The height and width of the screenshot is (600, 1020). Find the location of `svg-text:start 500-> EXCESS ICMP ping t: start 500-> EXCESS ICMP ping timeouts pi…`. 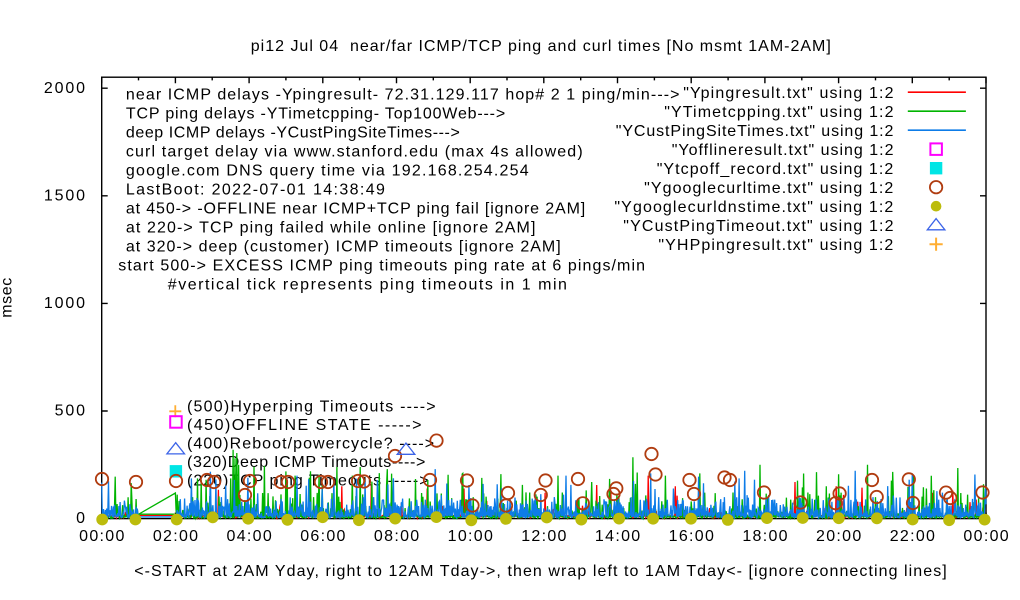

svg-text:start 500-> EXCESS ICMP ping t: start 500-> EXCESS ICMP ping timeouts pi… is located at coordinates (382, 265).